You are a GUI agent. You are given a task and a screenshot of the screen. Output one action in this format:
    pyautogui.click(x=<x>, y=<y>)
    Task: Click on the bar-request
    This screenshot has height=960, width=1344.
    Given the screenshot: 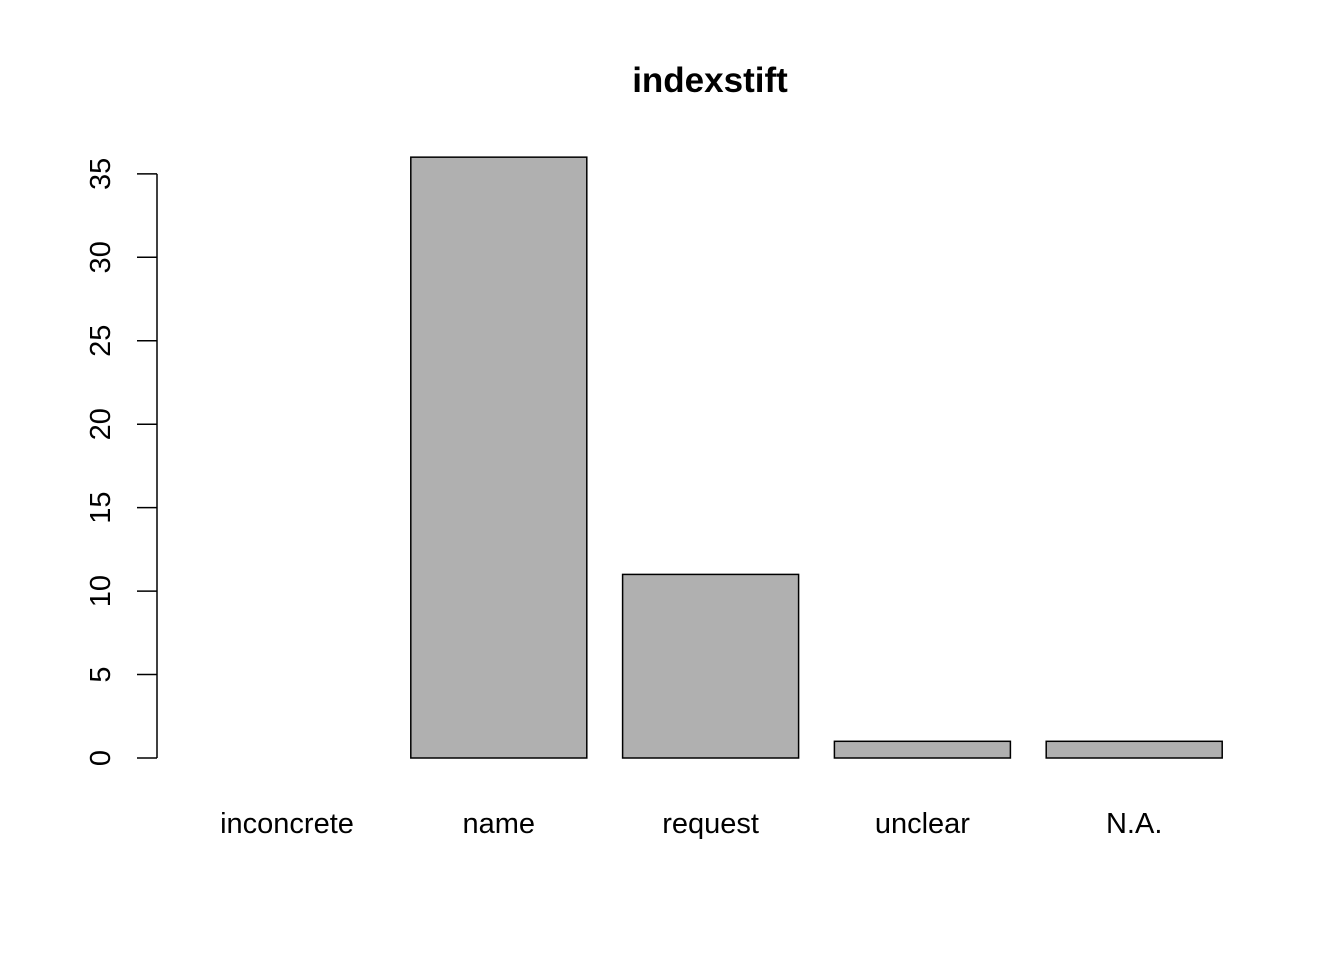 What is the action you would take?
    pyautogui.click(x=710, y=666)
    